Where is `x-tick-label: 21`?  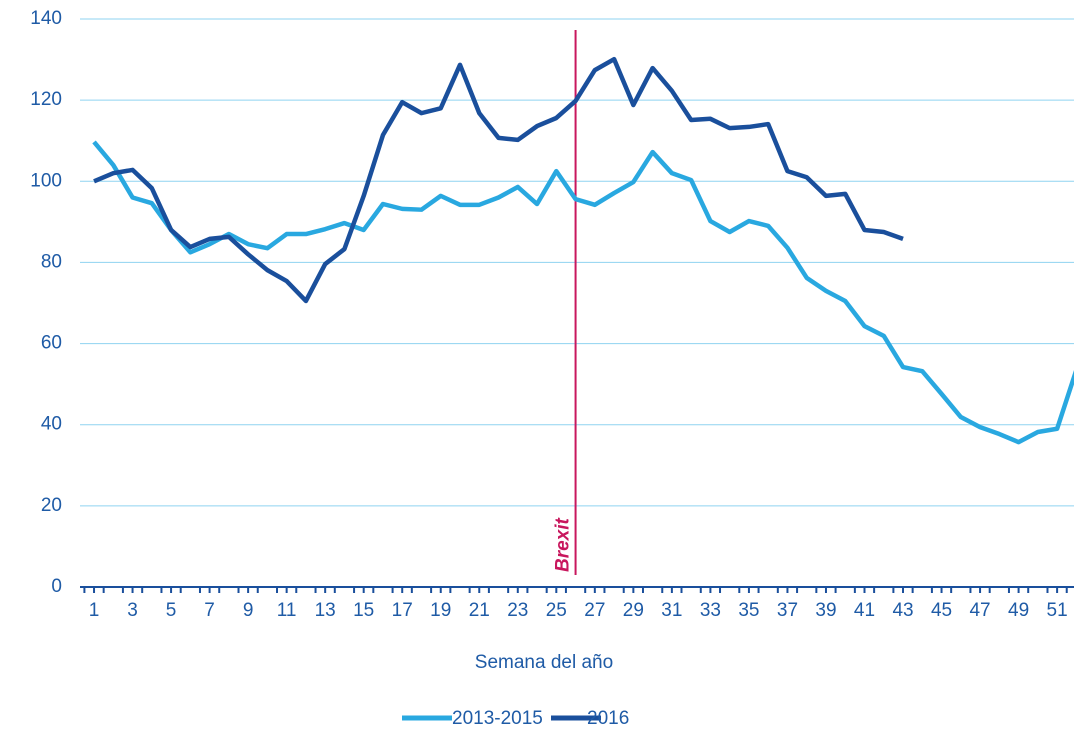 x-tick-label: 21 is located at coordinates (479, 610).